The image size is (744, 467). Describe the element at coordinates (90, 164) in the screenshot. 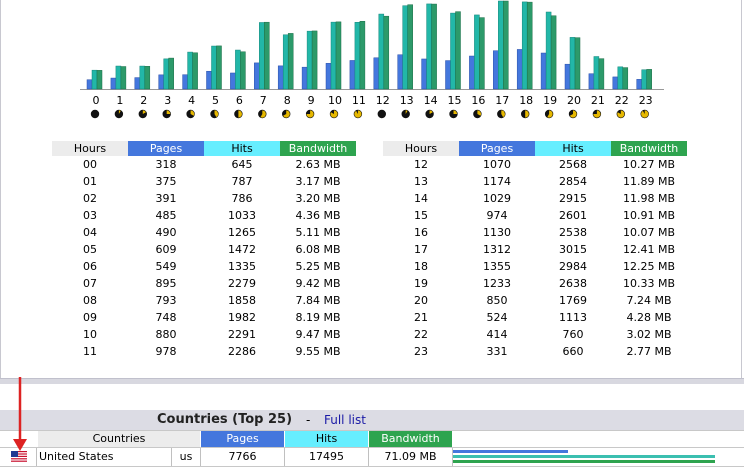

I see `hour-cell: 00` at that location.